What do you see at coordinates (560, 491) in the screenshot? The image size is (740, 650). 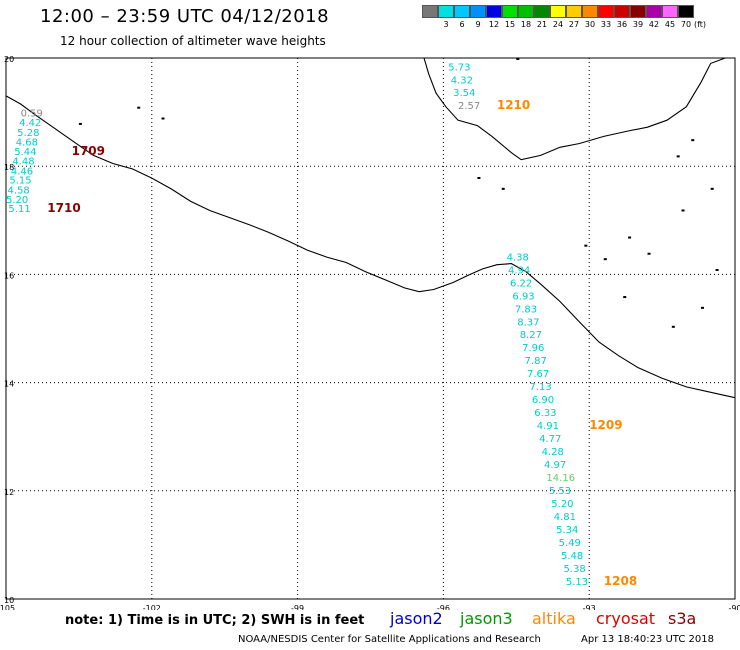 I see `wave-height-label: 5.53` at bounding box center [560, 491].